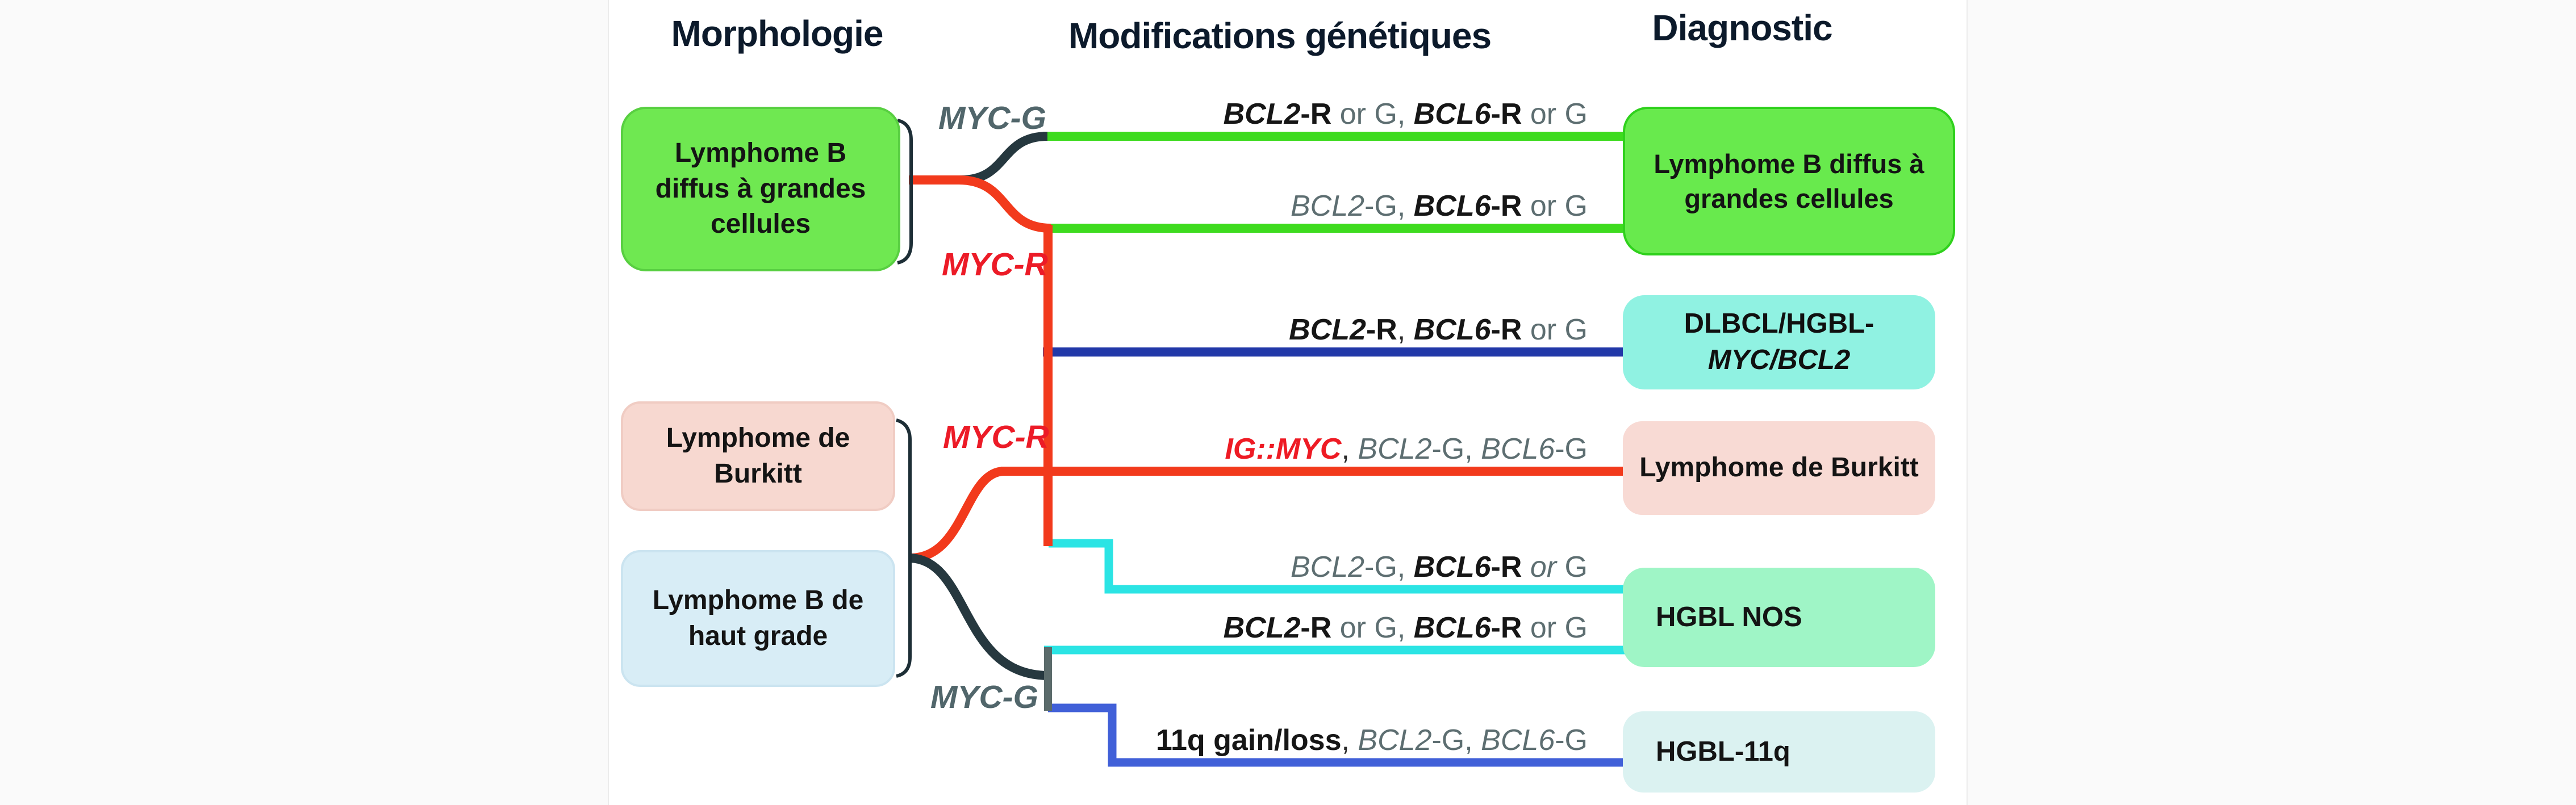 Image resolution: width=2576 pixels, height=805 pixels. Describe the element at coordinates (995, 264) in the screenshot. I see `branch-label-myc-r-top: MYC-R` at that location.